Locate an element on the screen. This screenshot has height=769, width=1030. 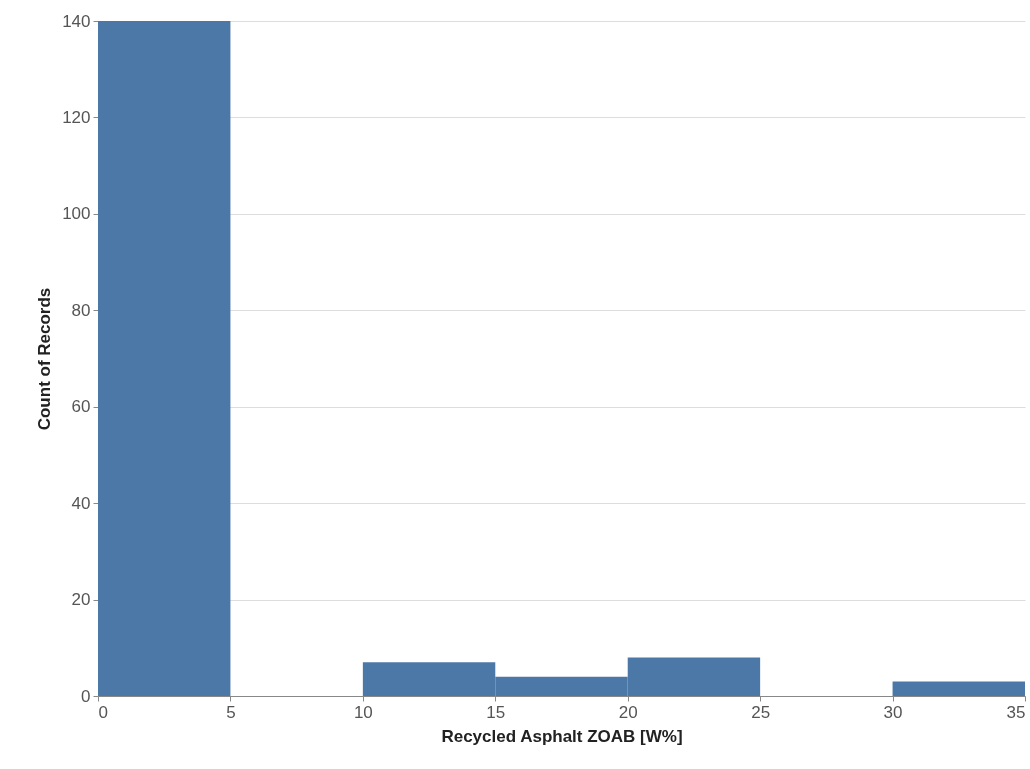
x-tick-label: 35 is located at coordinates (1016, 712).